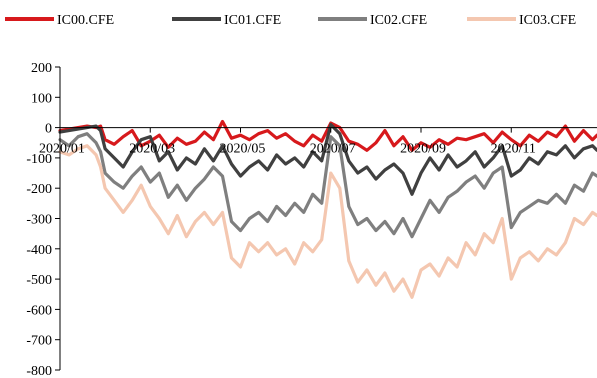 Image resolution: width=597 pixels, height=378 pixels. What do you see at coordinates (333, 149) in the screenshot?
I see `x-tick-label: 2020/07` at bounding box center [333, 149].